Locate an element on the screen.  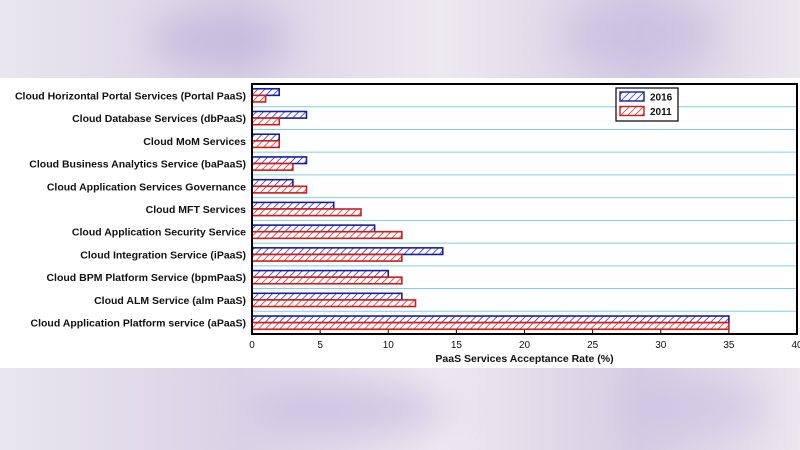
legend: 2016 2011 is located at coordinates (647, 104).